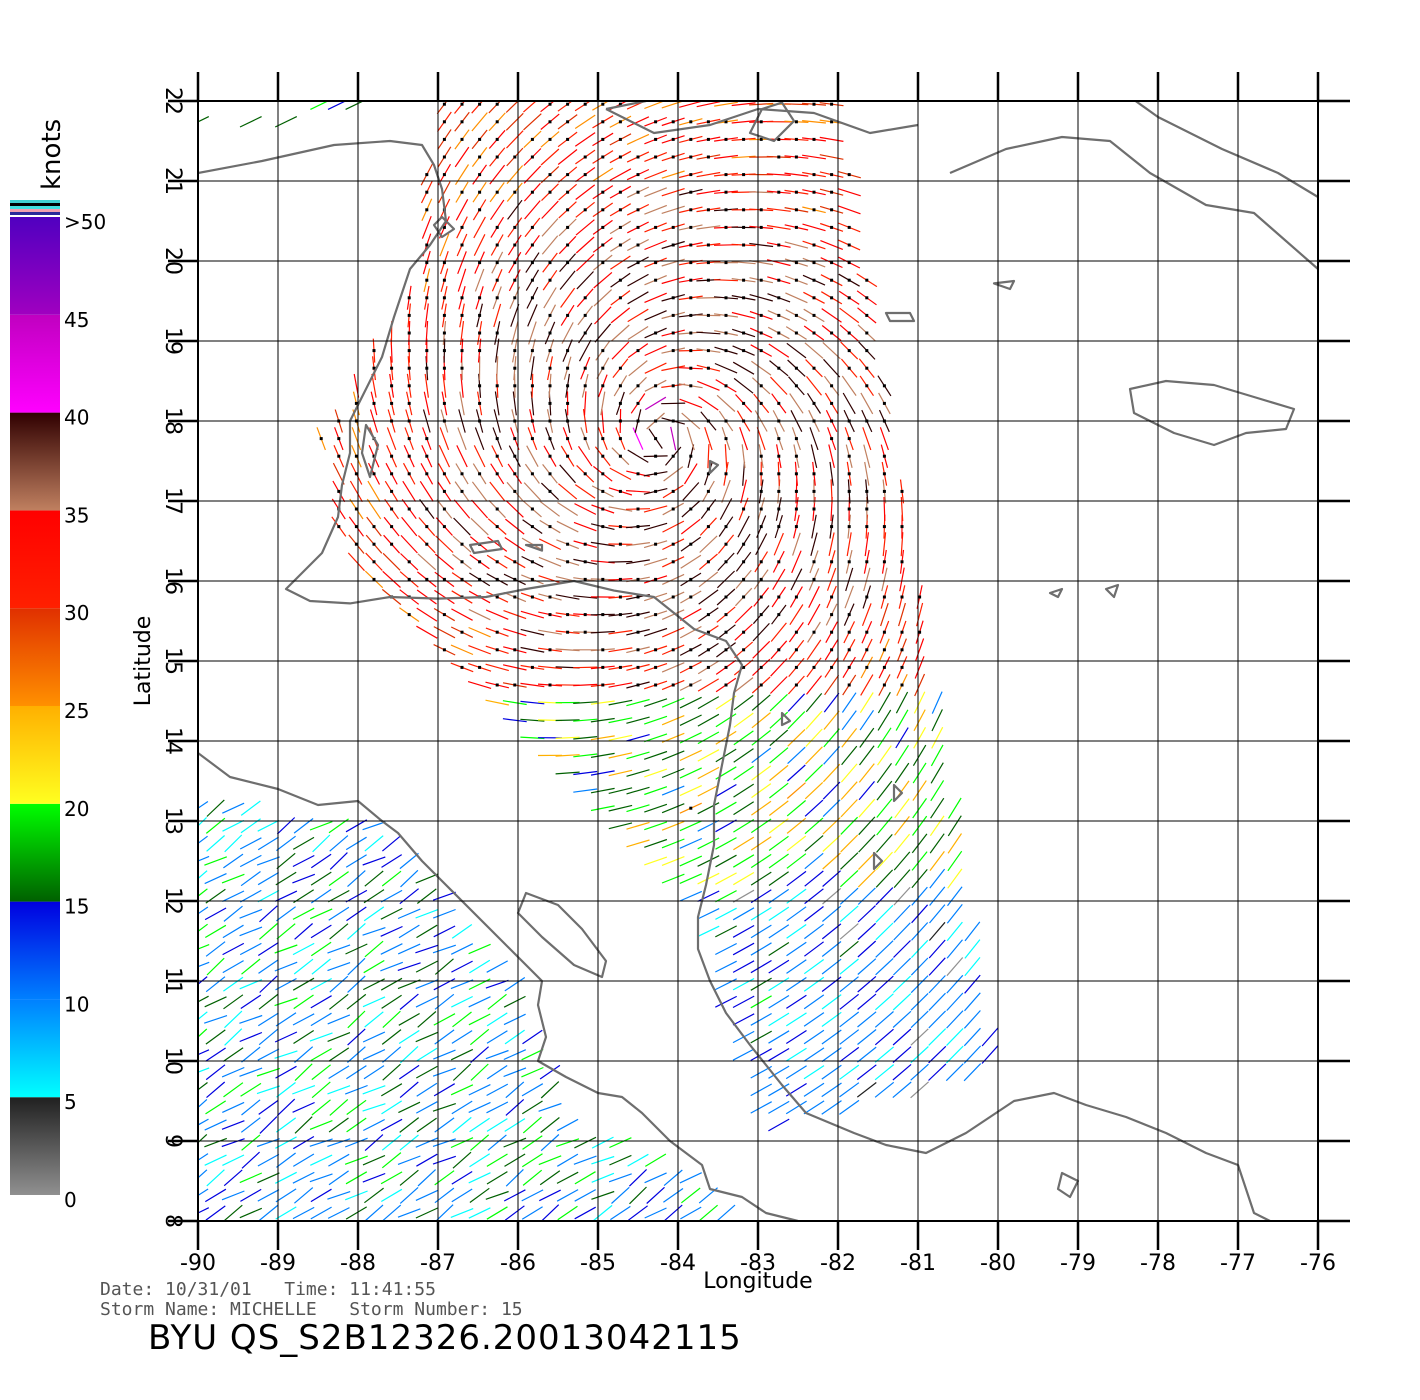  I want to click on longitude-tick-label: -77, so click(1238, 1263).